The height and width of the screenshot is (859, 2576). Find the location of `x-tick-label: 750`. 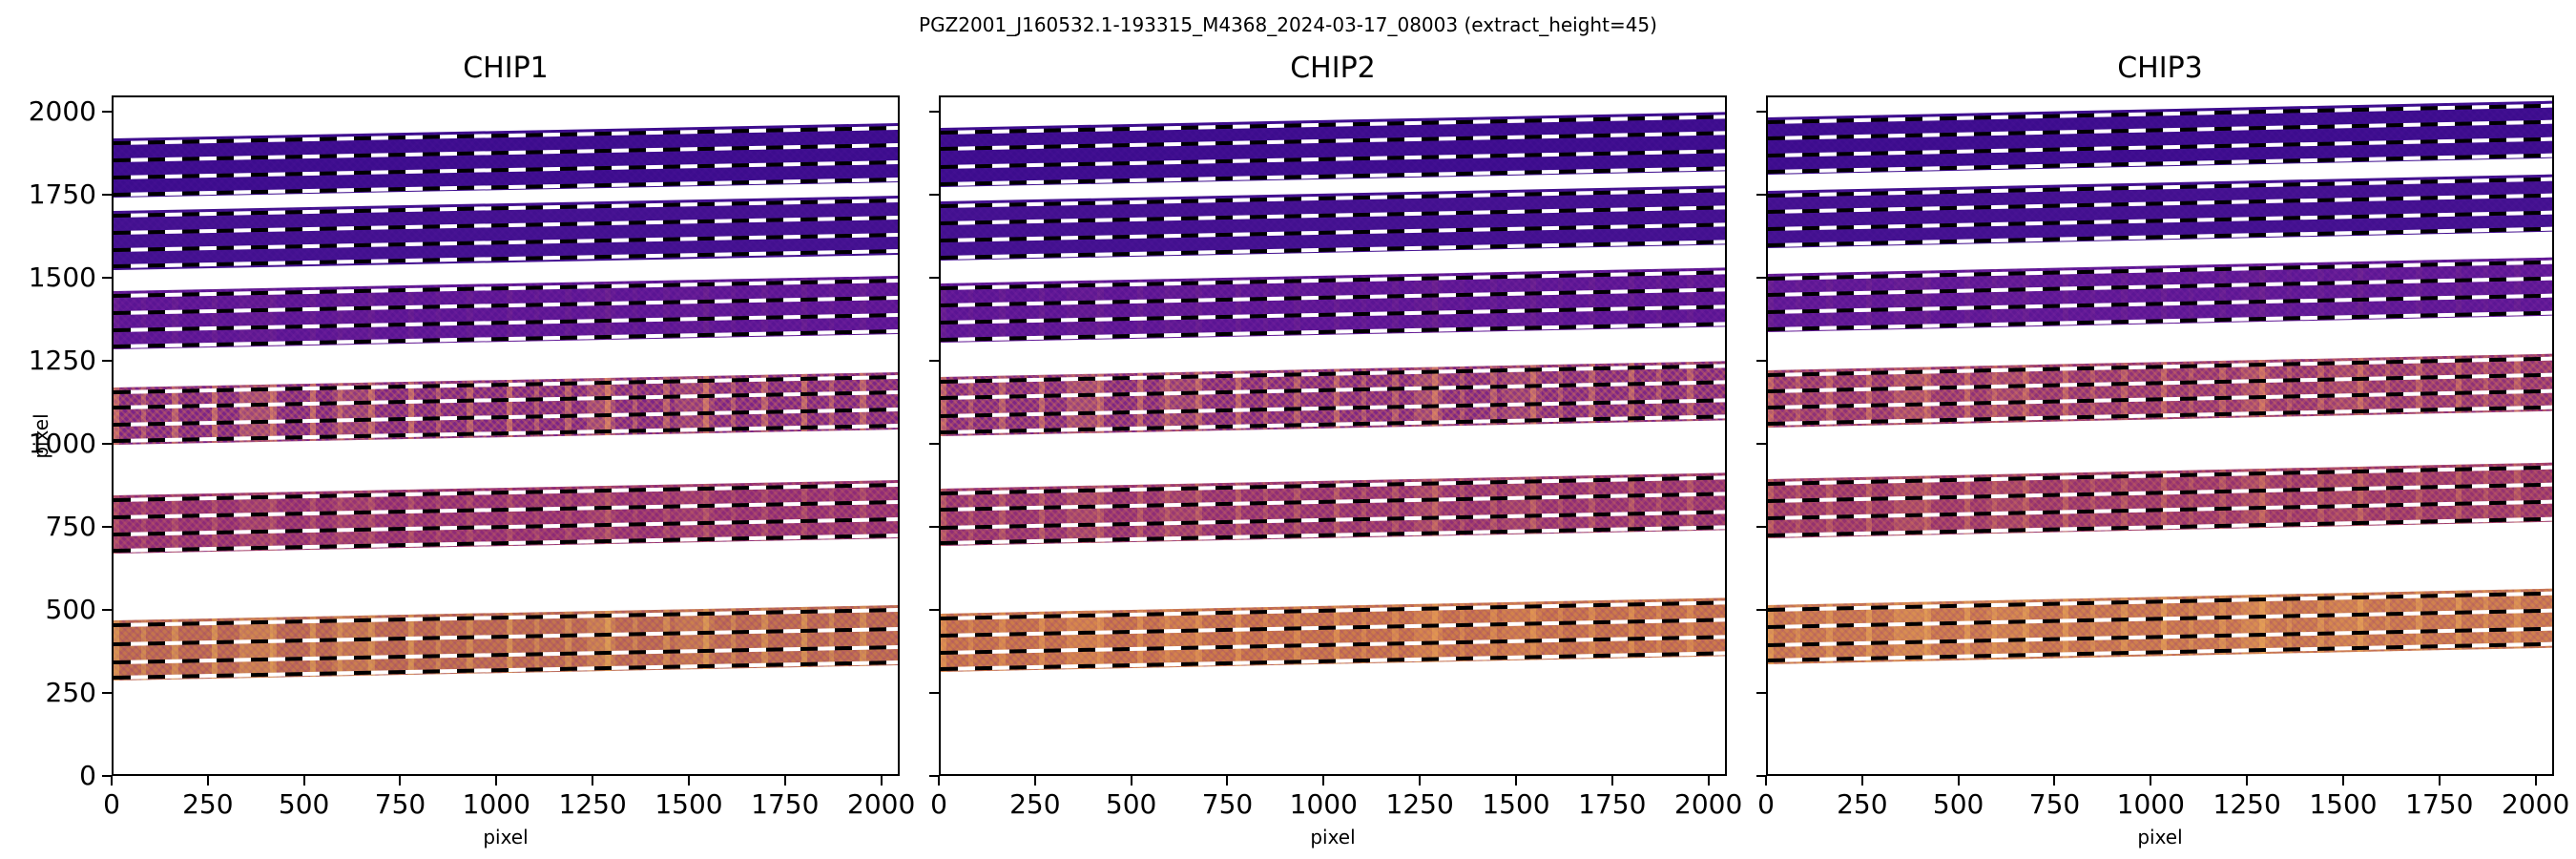

x-tick-label: 750 is located at coordinates (400, 804).